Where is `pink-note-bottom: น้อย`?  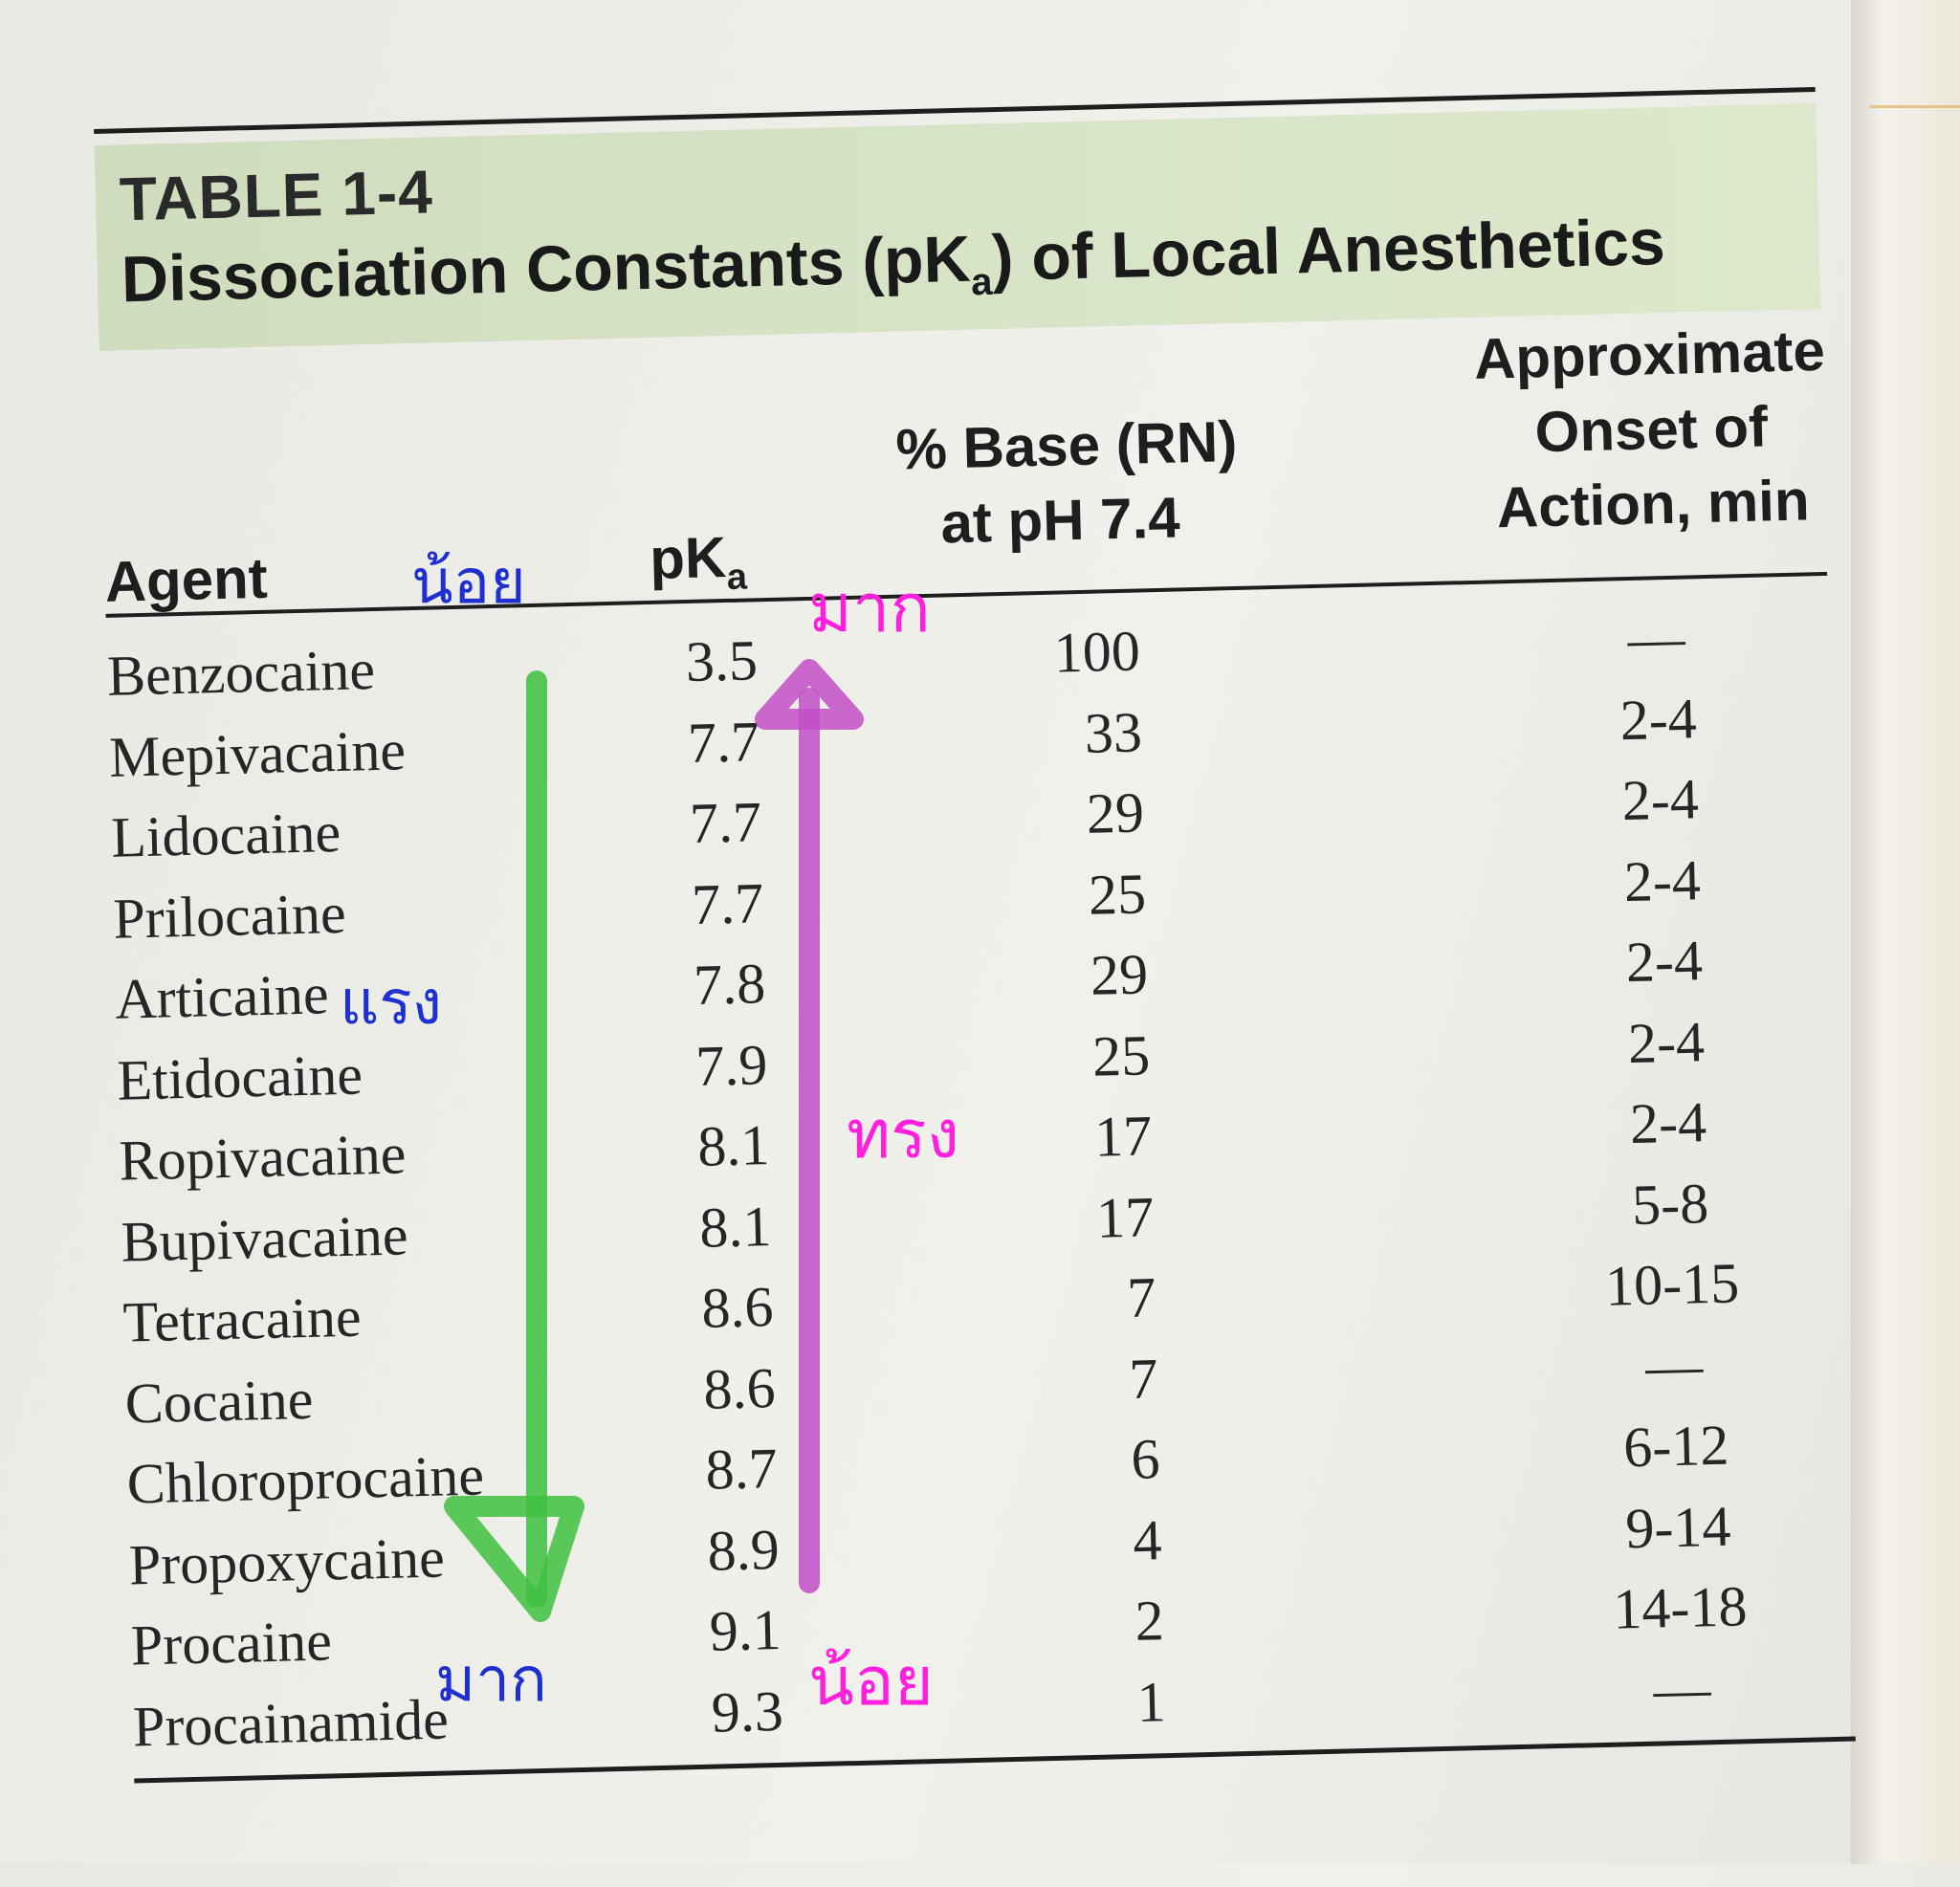 pink-note-bottom: น้อย is located at coordinates (871, 1682).